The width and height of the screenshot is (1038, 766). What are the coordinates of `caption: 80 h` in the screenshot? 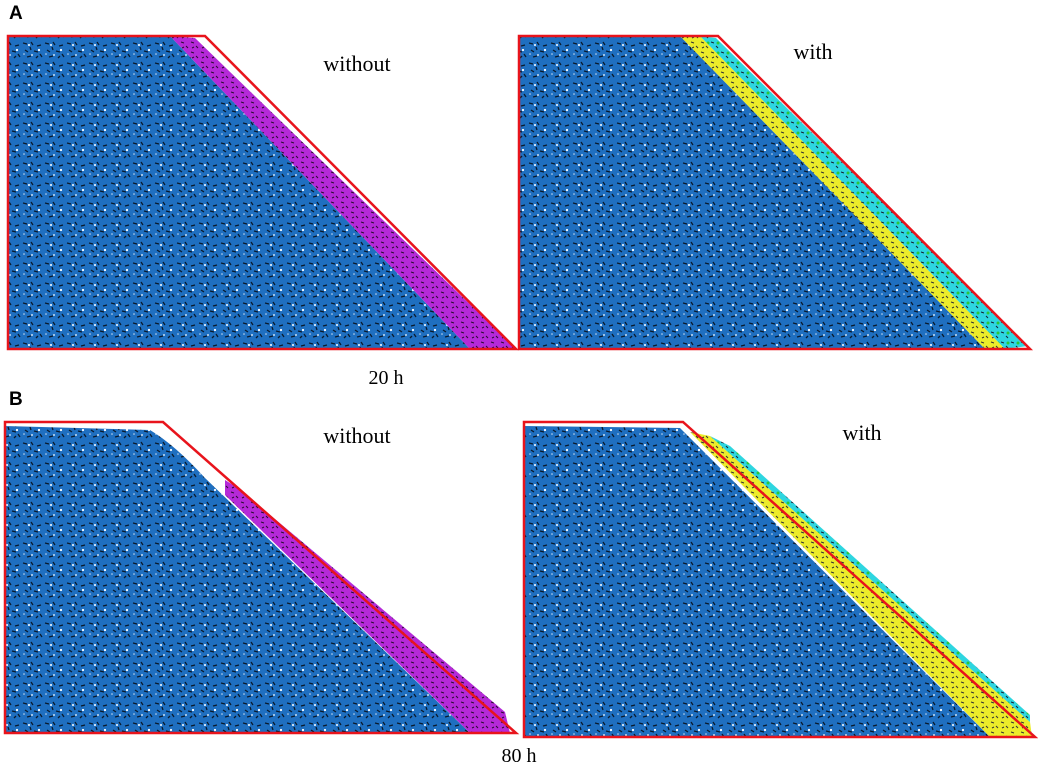 It's located at (519, 755).